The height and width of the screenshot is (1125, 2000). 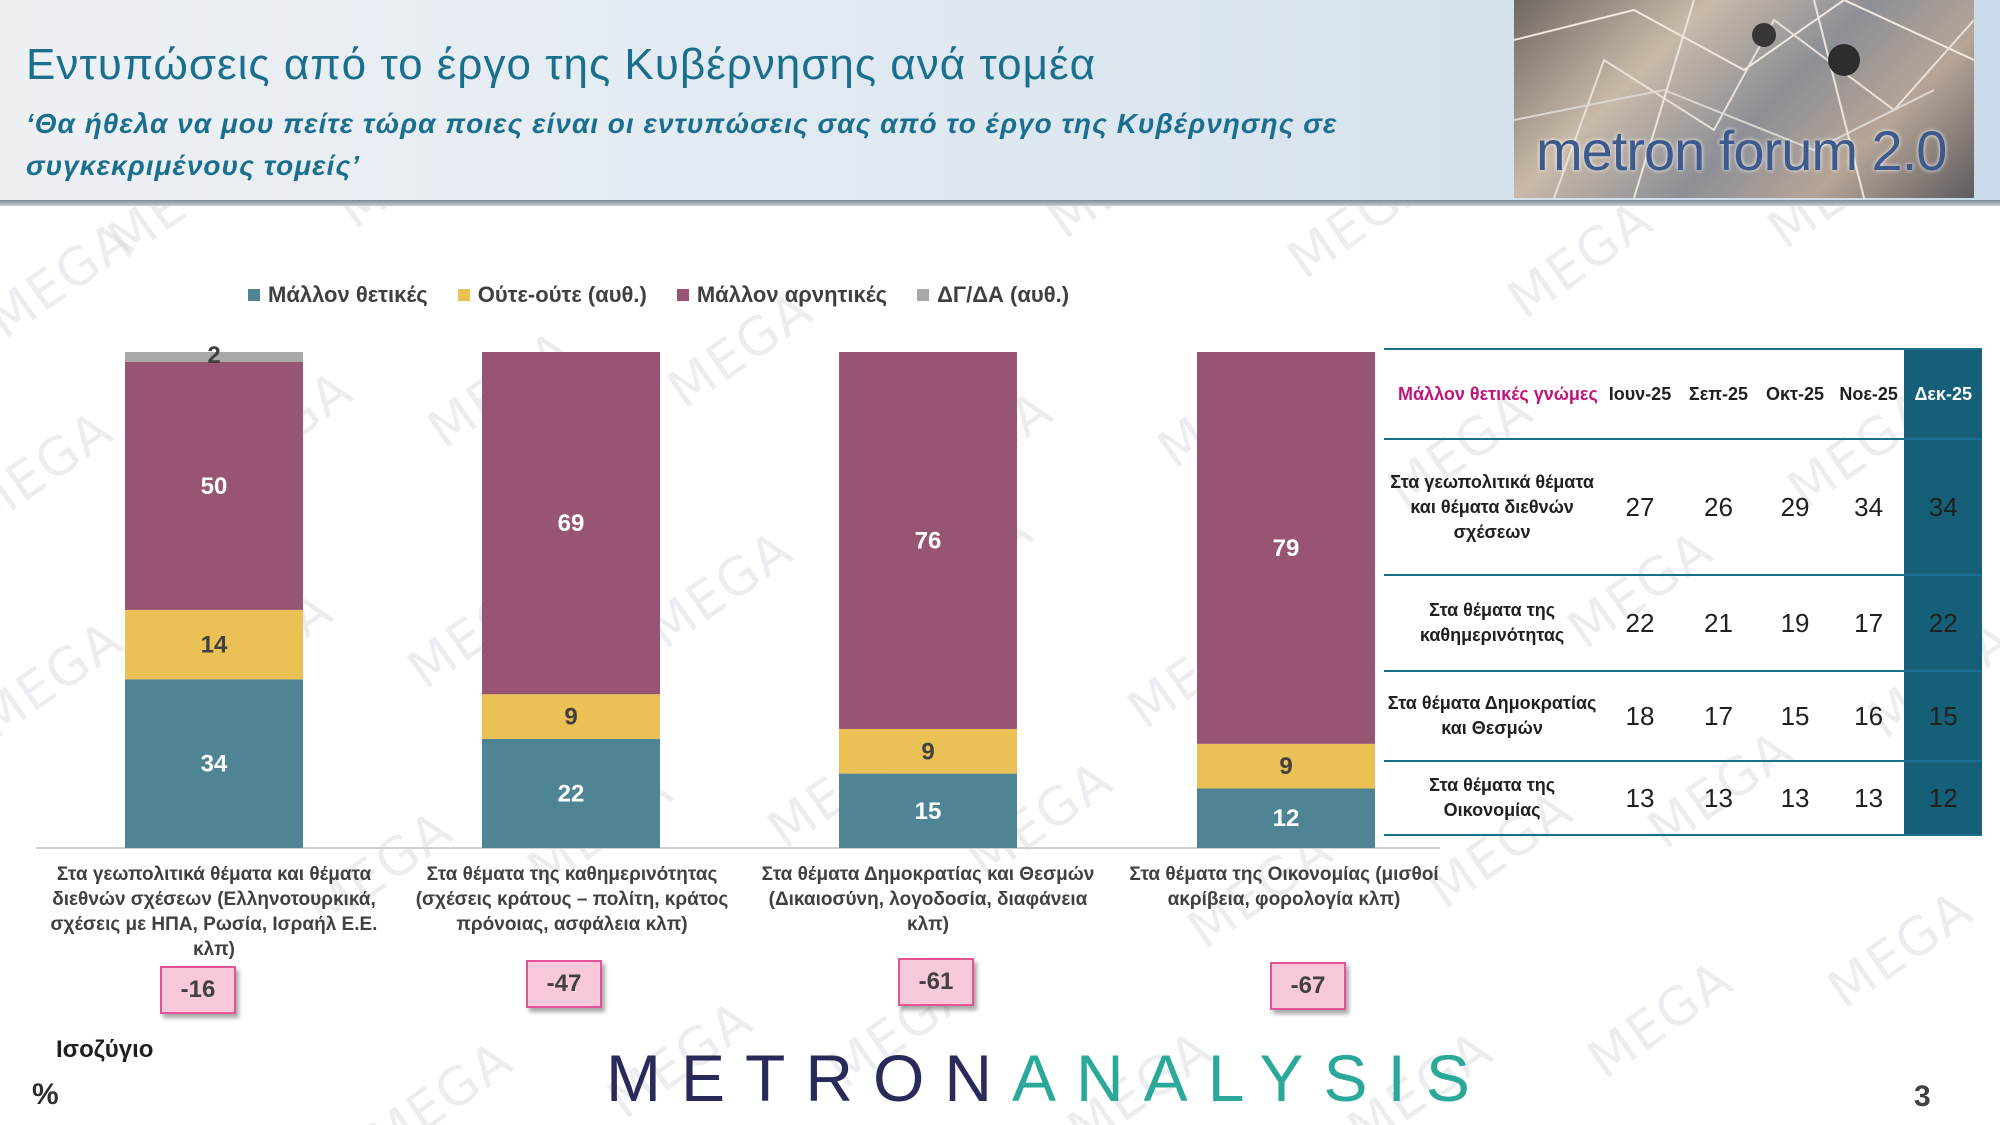 I want to click on metron-analysis-logo: METRONANALYSIS, so click(x=1048, y=1078).